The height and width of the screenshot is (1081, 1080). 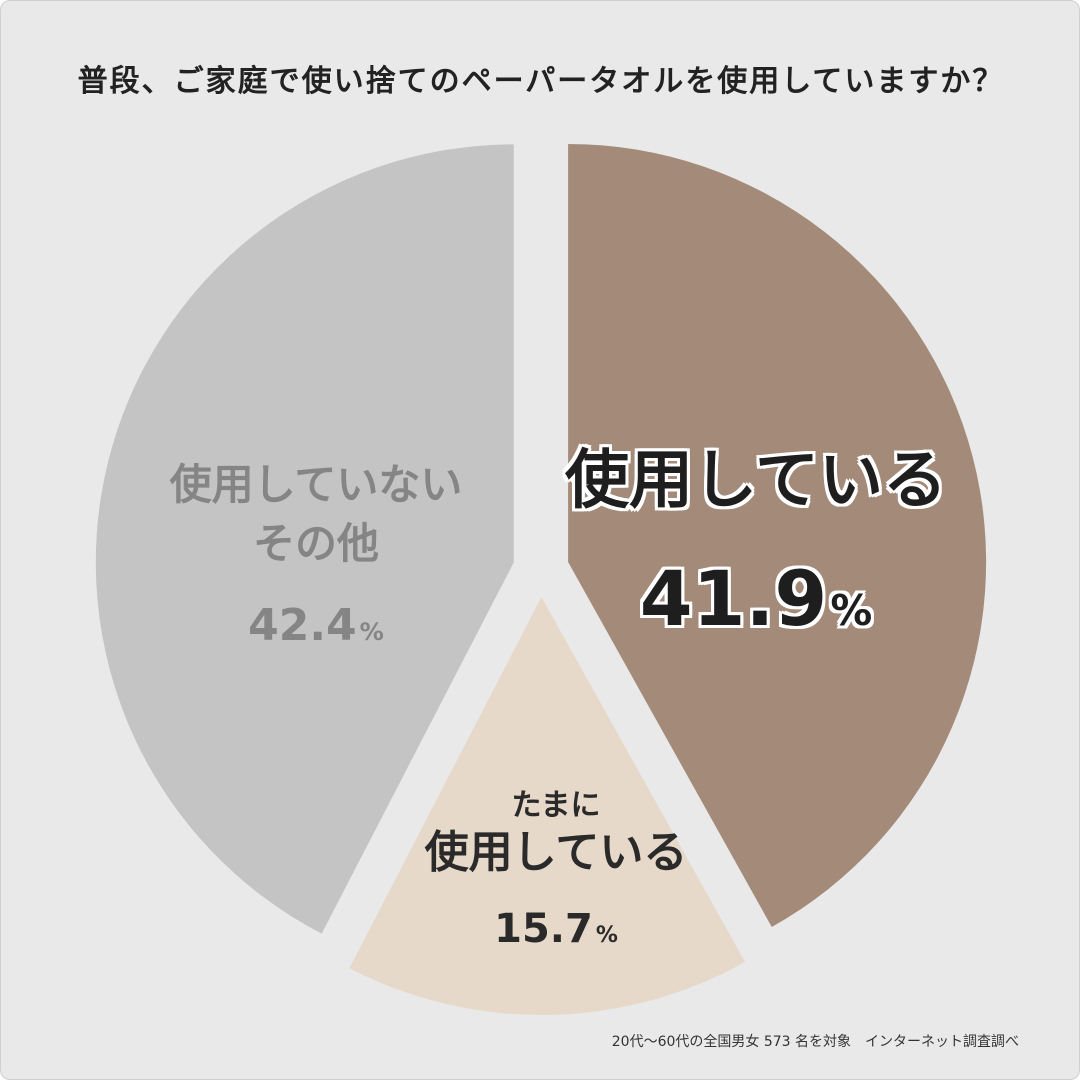 I want to click on value-text: 15.7, so click(x=543, y=929).